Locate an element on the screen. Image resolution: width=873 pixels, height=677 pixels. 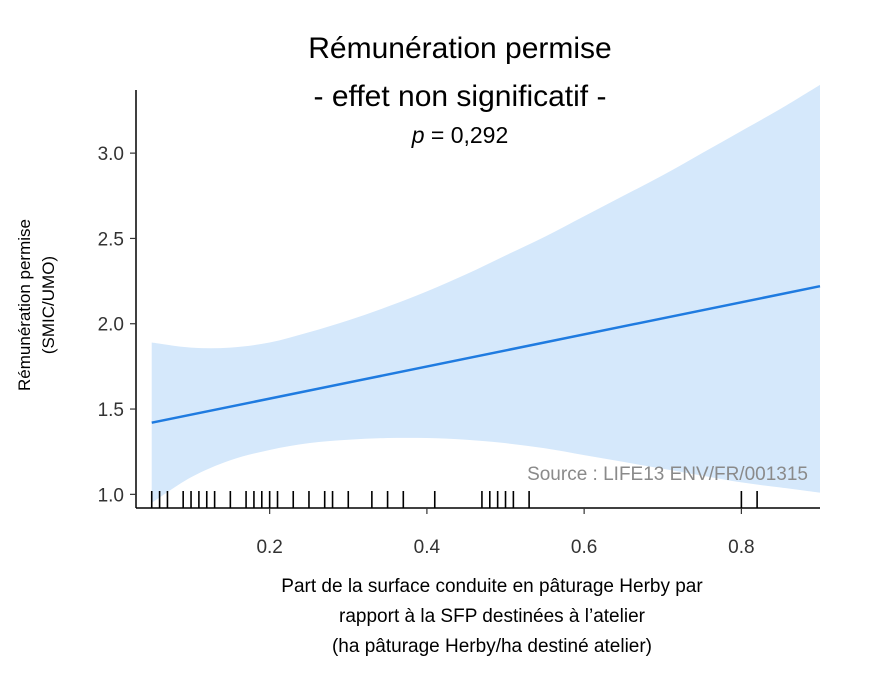
p-value-label: p = 0,292 is located at coordinates (436, 135).